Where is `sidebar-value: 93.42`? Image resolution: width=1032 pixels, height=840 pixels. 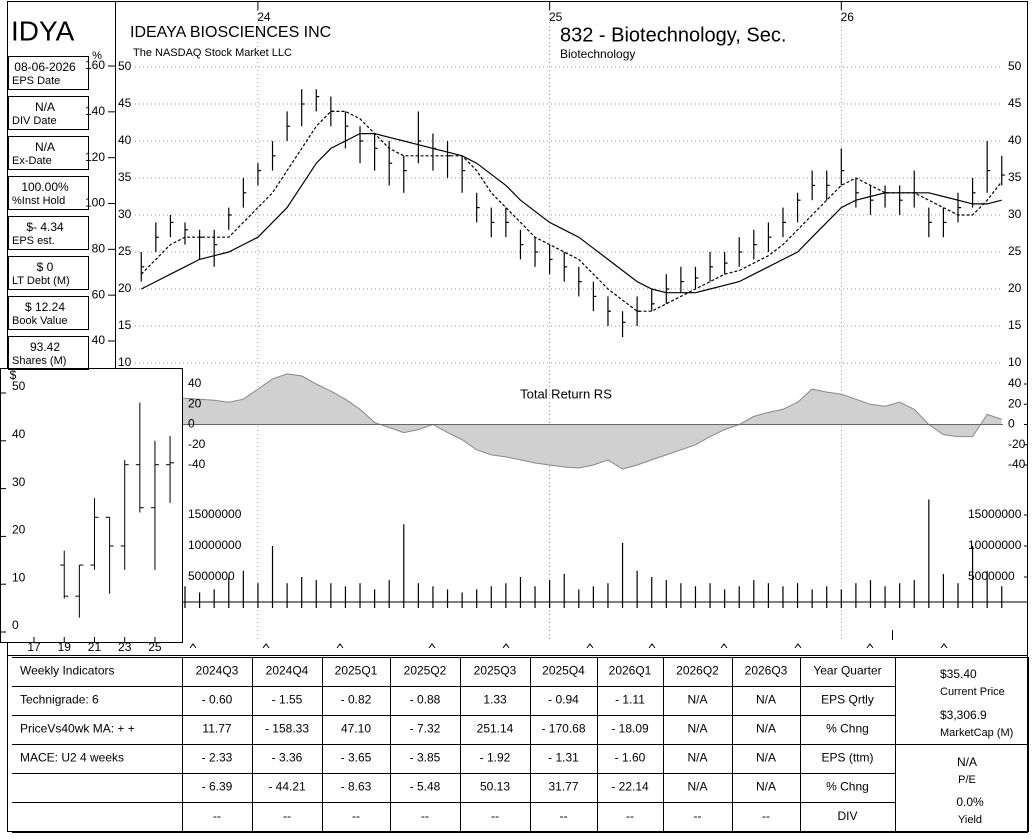 sidebar-value: 93.42 is located at coordinates (45, 347).